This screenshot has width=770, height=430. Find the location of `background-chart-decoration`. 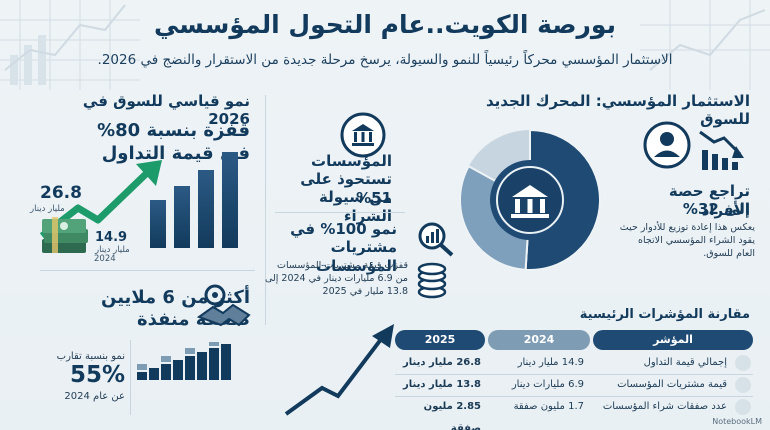

background-chart-decoration is located at coordinates (70, 45).